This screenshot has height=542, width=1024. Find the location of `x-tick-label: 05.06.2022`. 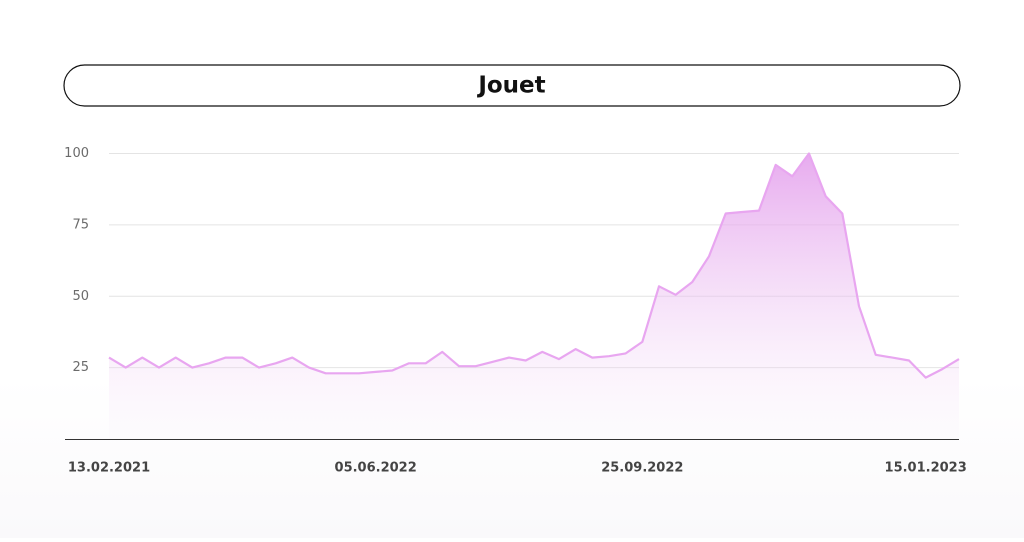

x-tick-label: 05.06.2022 is located at coordinates (376, 468).